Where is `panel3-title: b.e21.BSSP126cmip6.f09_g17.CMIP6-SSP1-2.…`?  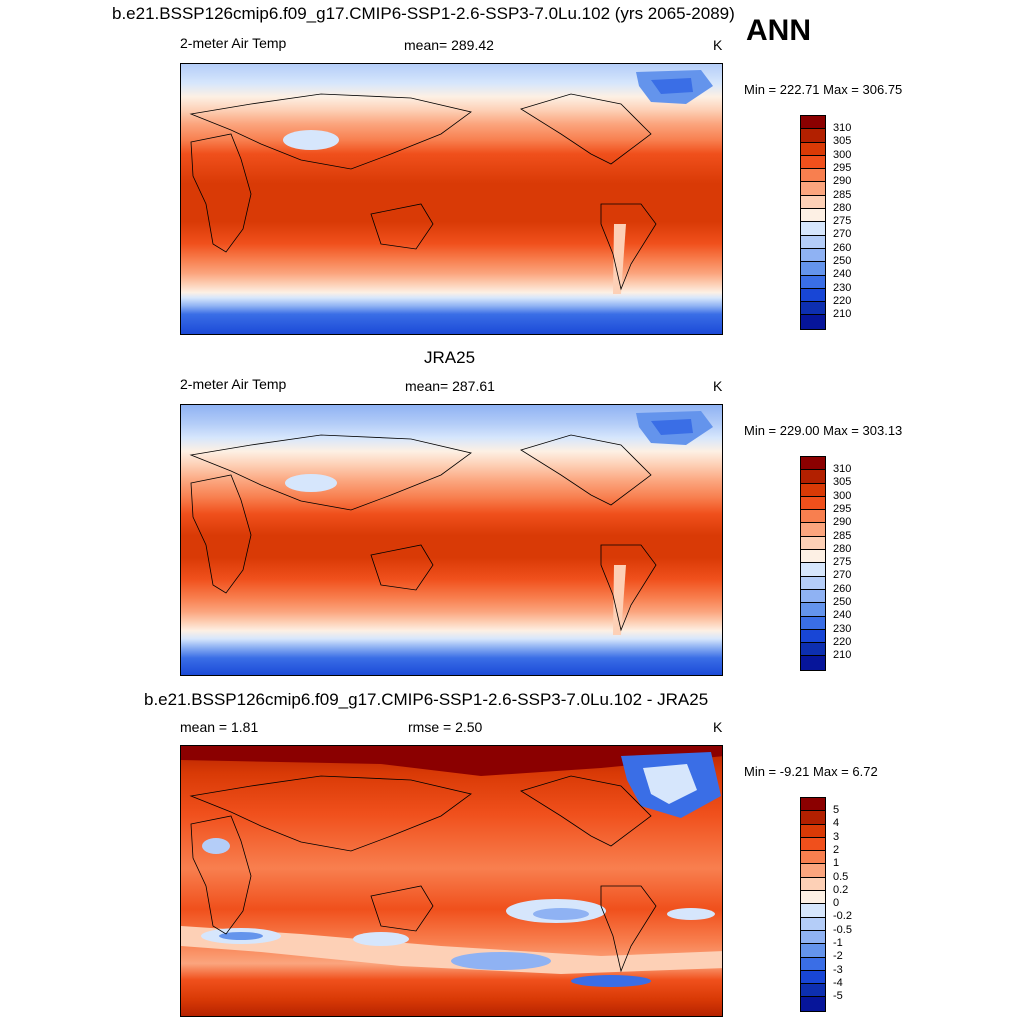 panel3-title: b.e21.BSSP126cmip6.f09_g17.CMIP6-SSP1-2.… is located at coordinates (426, 699).